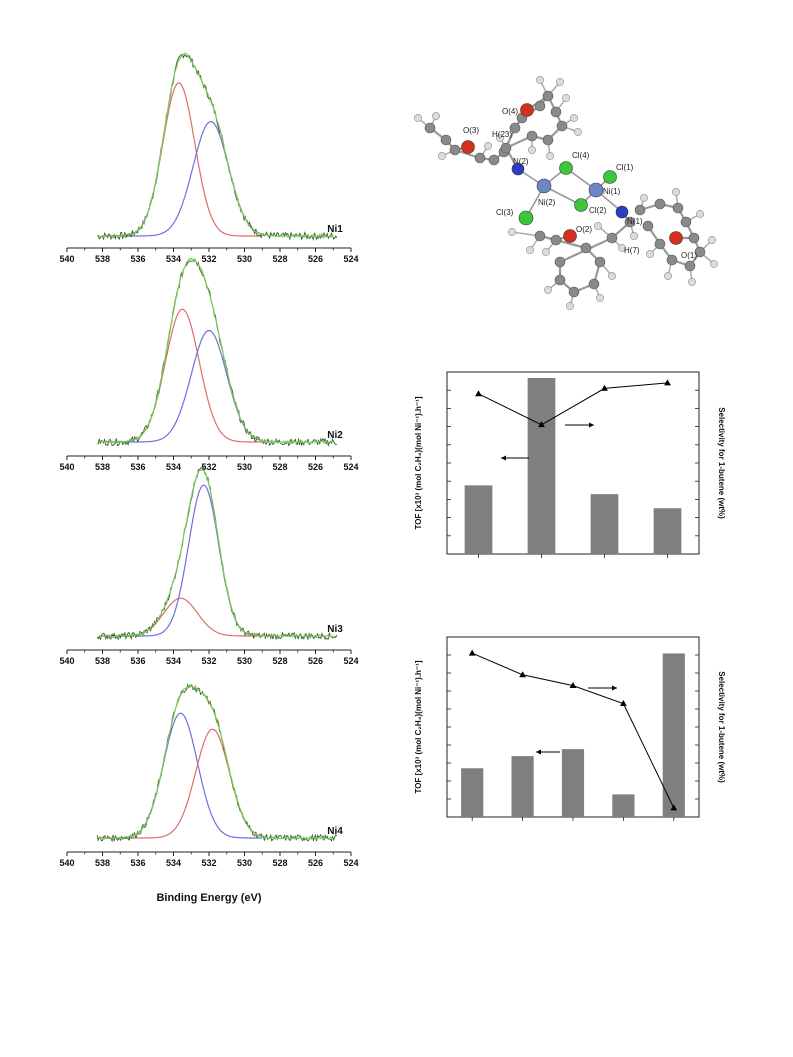 The image size is (793, 1057). I want to click on atom-label: O(4), so click(510, 111).